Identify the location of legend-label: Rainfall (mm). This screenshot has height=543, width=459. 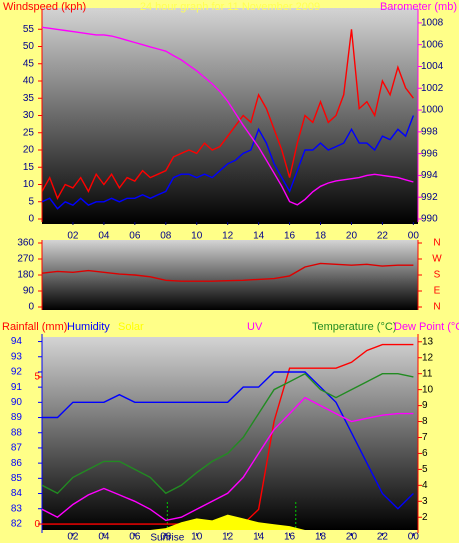
(34, 327).